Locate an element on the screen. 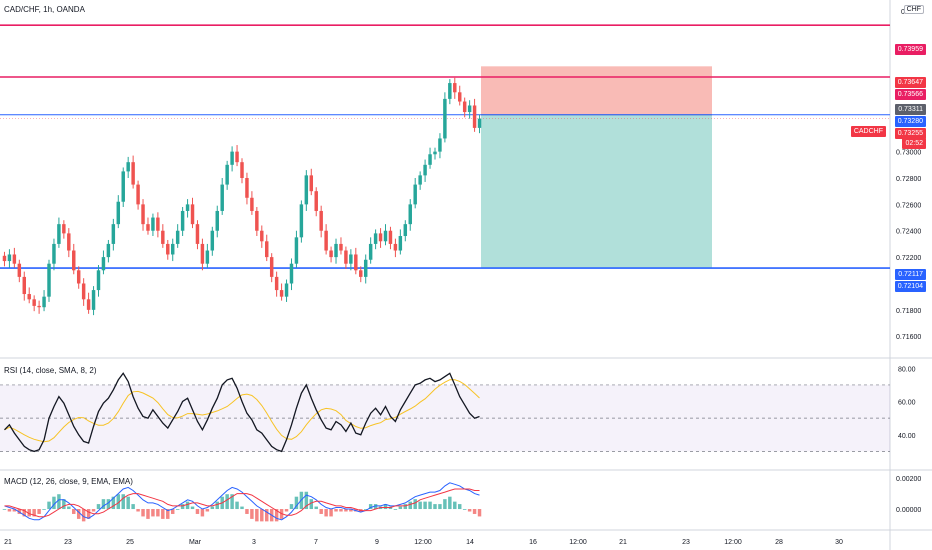  price-tag: 02:52 is located at coordinates (914, 143).